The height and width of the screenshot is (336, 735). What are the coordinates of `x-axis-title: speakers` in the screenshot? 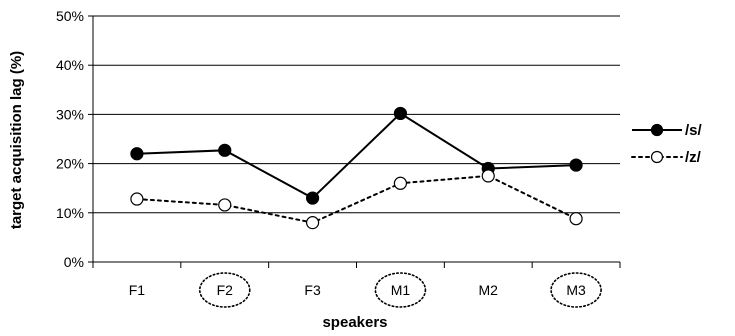 It's located at (354, 322).